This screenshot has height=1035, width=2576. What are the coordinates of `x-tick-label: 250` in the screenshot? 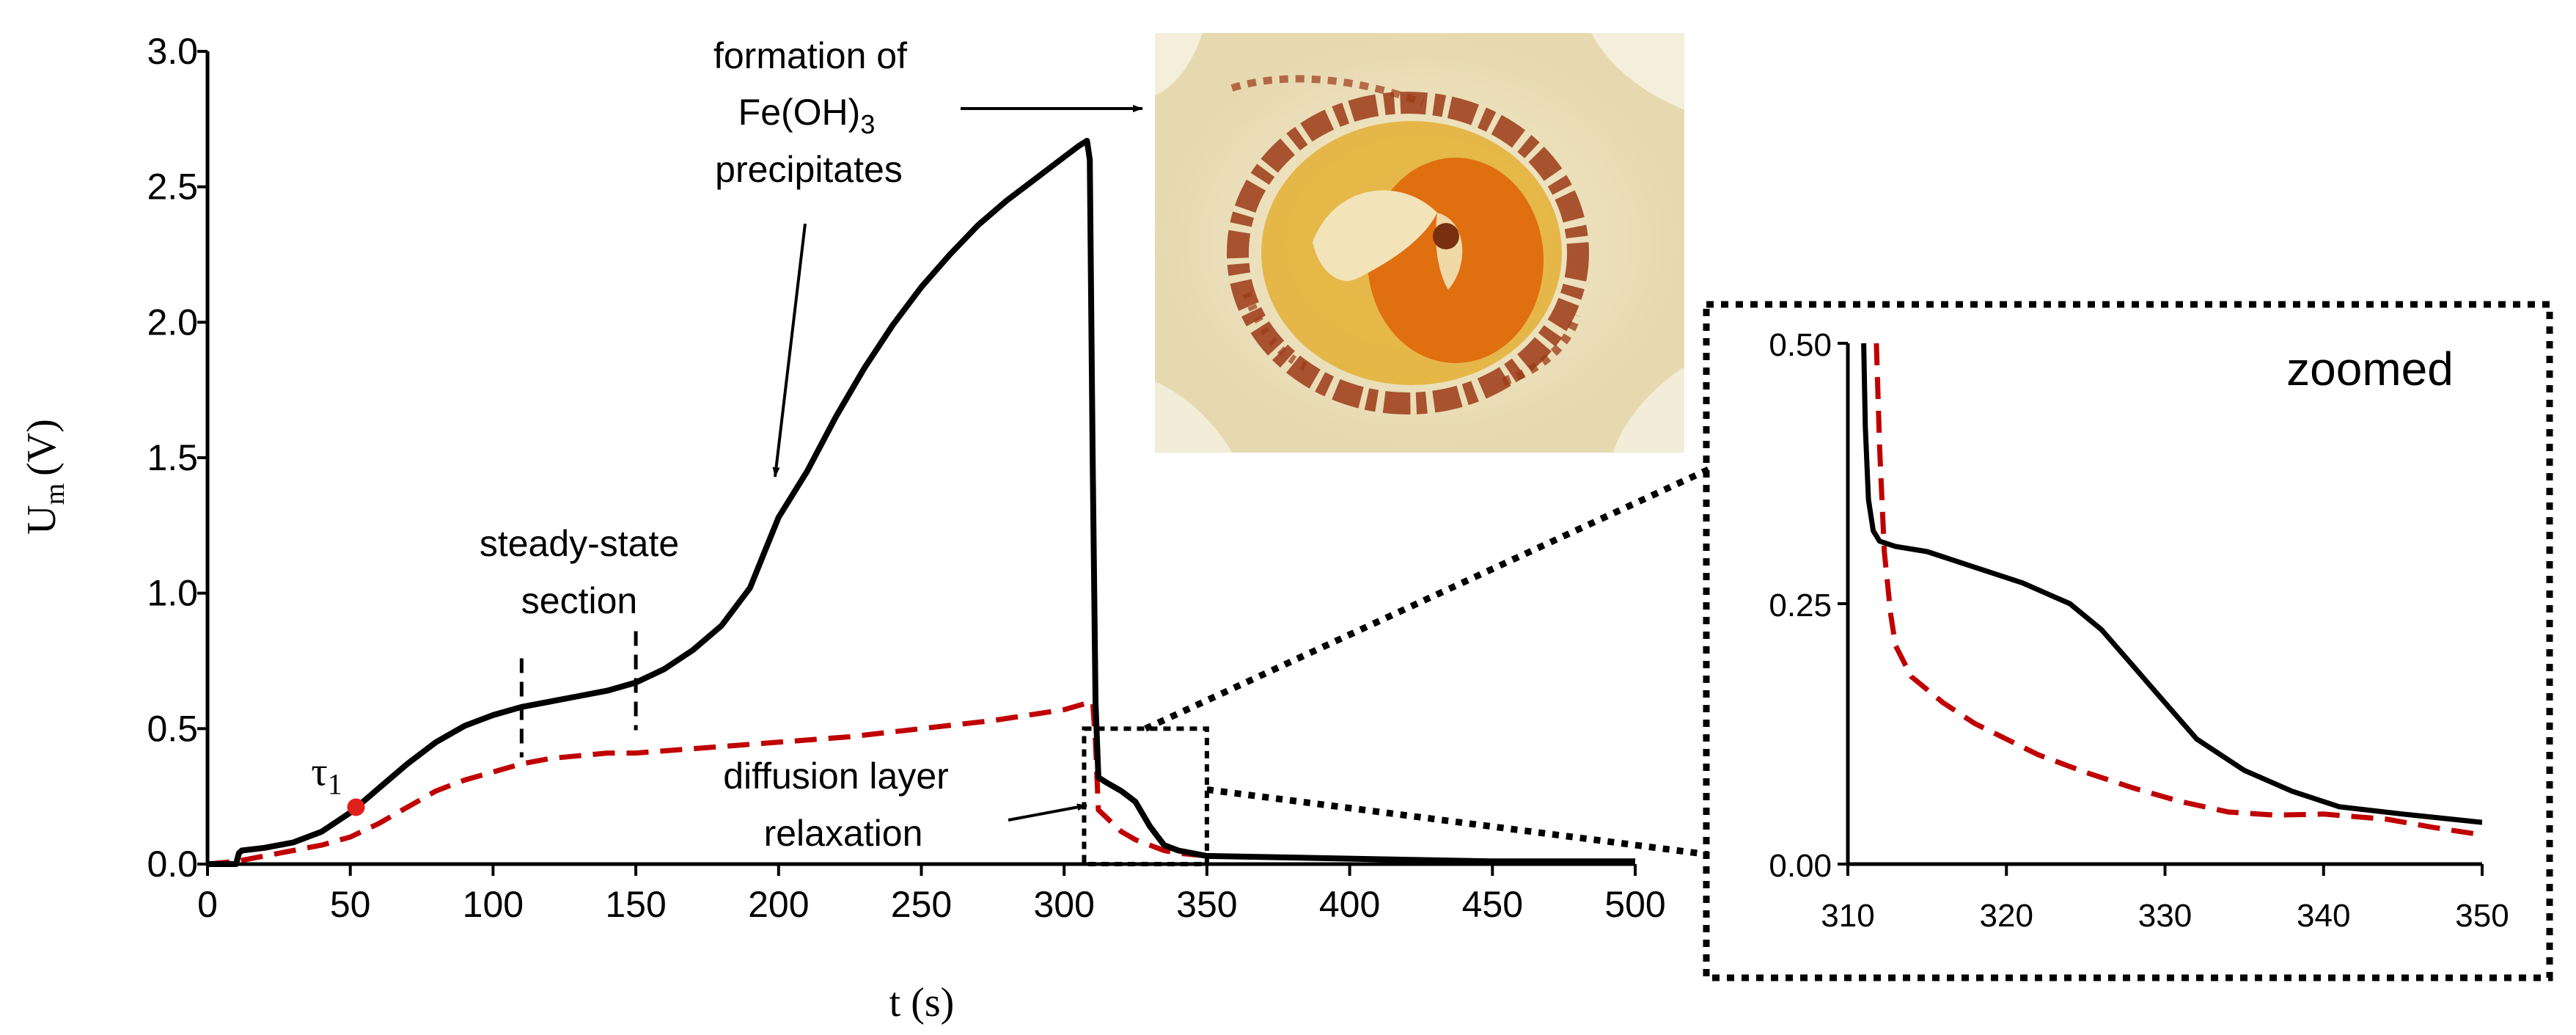 It's located at (922, 904).